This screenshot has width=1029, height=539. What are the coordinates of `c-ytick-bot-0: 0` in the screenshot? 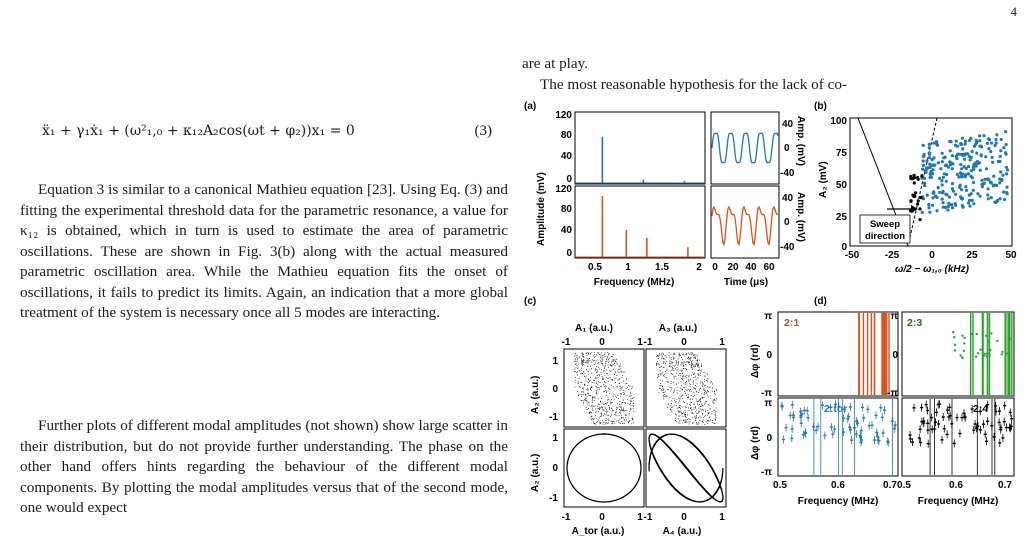 It's located at (555, 468).